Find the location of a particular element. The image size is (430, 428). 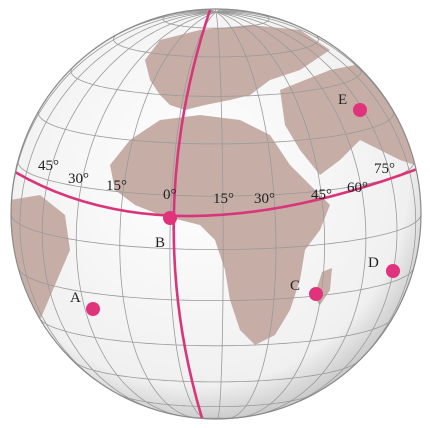

point-label: A is located at coordinates (75, 298).